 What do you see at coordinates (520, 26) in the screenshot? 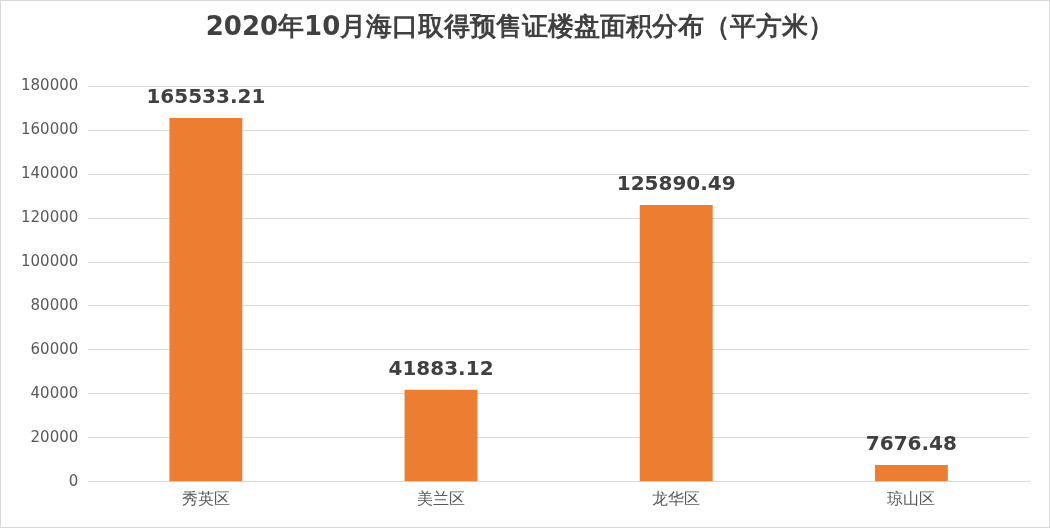
I see `chart-title: 2020年10月海口取得预售证楼盘面积分布（平方米）` at bounding box center [520, 26].